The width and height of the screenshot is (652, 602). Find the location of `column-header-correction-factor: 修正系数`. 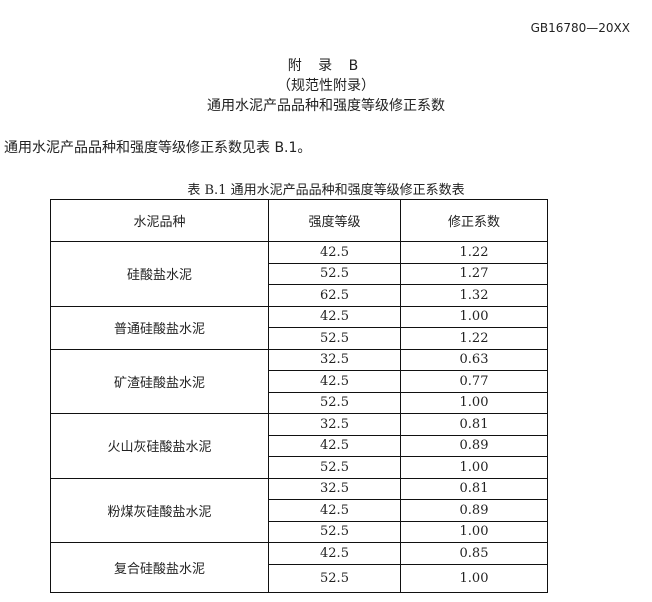

column-header-correction-factor: 修正系数 is located at coordinates (474, 220).